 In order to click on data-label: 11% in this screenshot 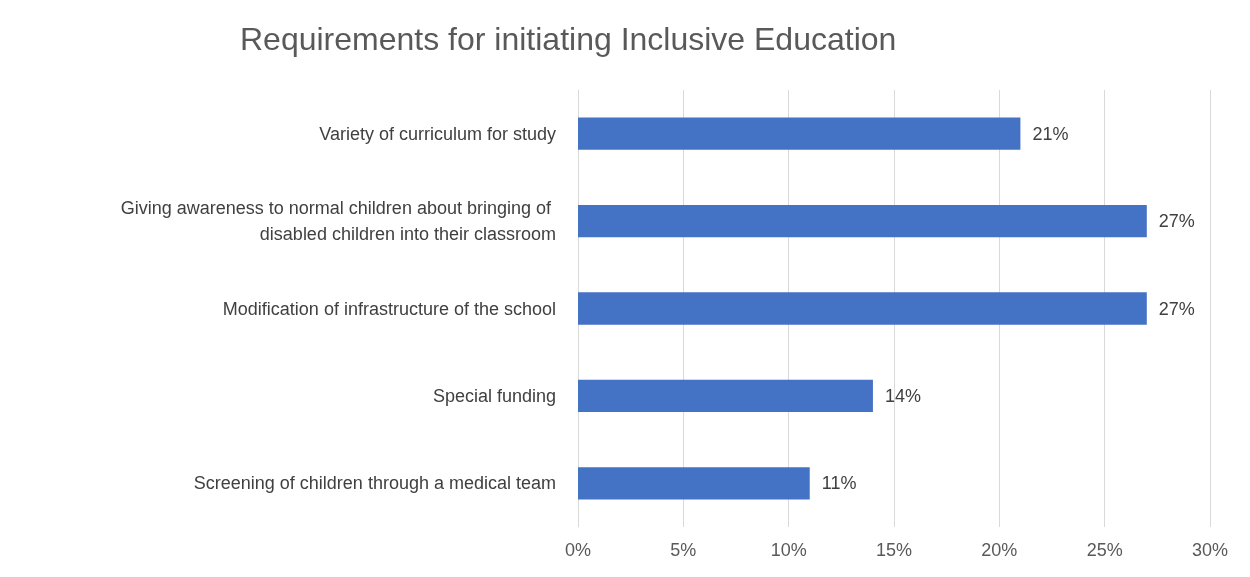, I will do `click(839, 483)`.